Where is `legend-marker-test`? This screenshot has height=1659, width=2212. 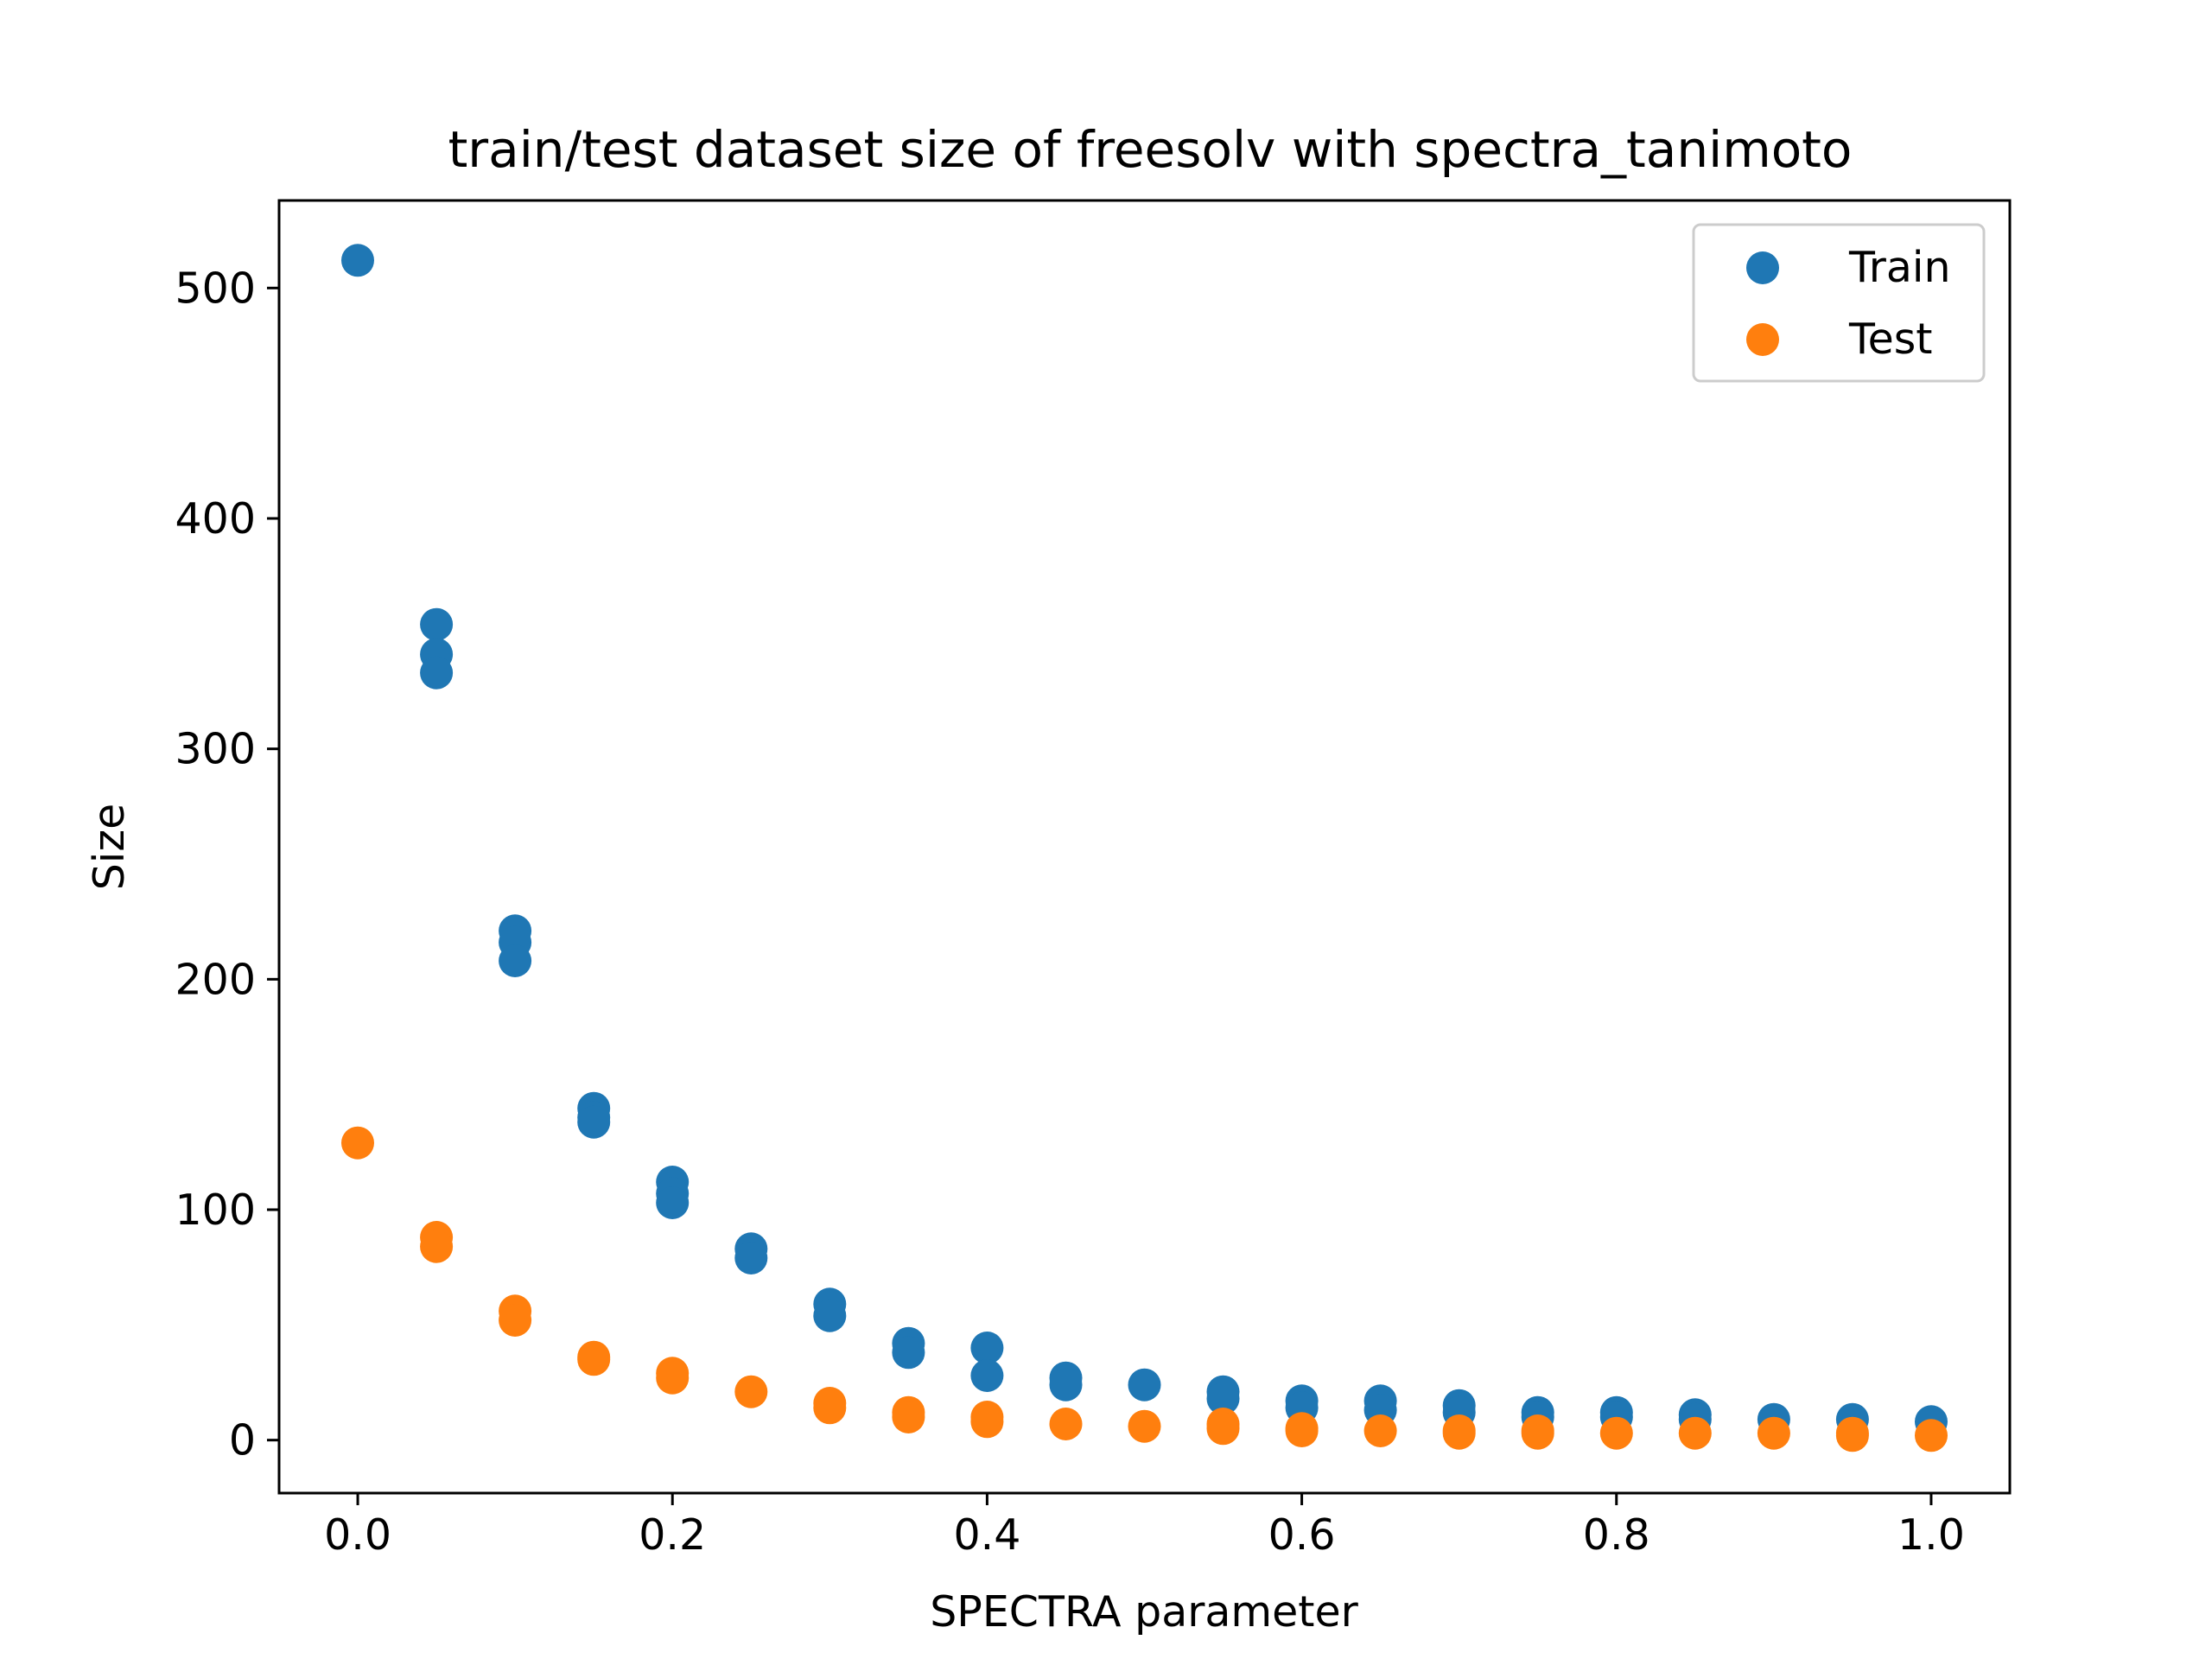 legend-marker-test is located at coordinates (1762, 339).